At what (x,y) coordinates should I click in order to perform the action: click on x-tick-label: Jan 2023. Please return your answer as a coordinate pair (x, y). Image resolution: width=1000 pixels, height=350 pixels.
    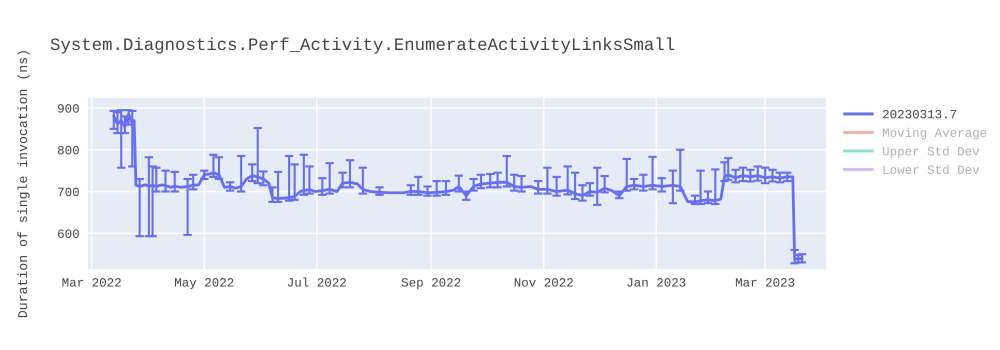
    Looking at the image, I should click on (656, 282).